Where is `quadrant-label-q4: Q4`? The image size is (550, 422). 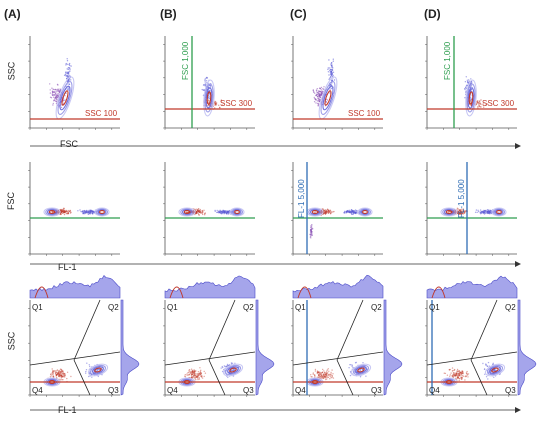
quadrant-label-q4: Q4 is located at coordinates (37, 390).